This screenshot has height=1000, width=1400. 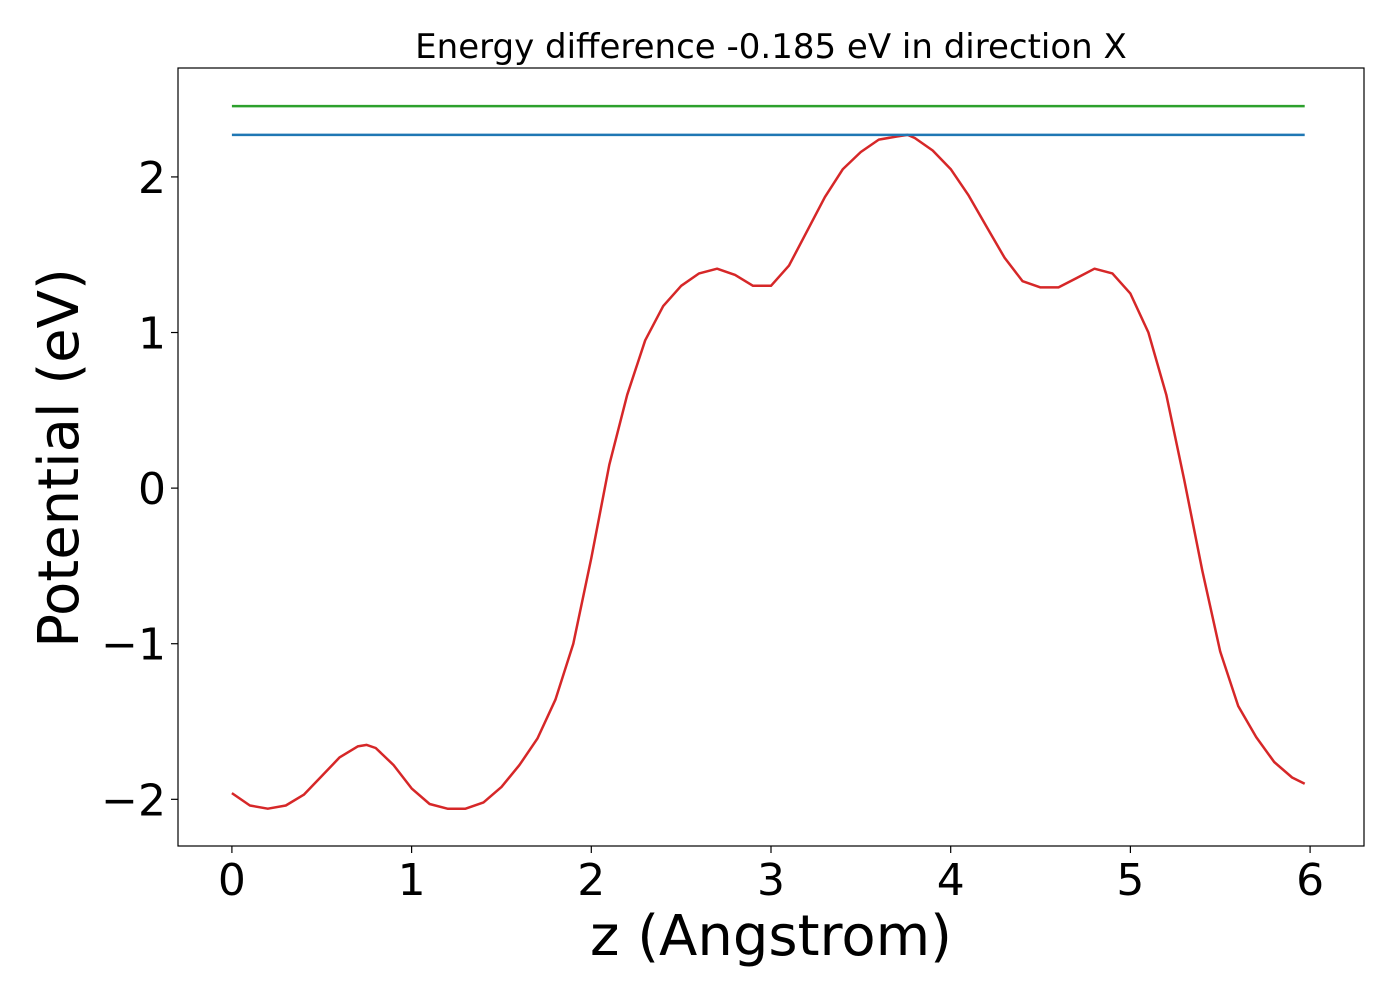 What do you see at coordinates (59, 458) in the screenshot?
I see `y-axis-label: Potential (eV)` at bounding box center [59, 458].